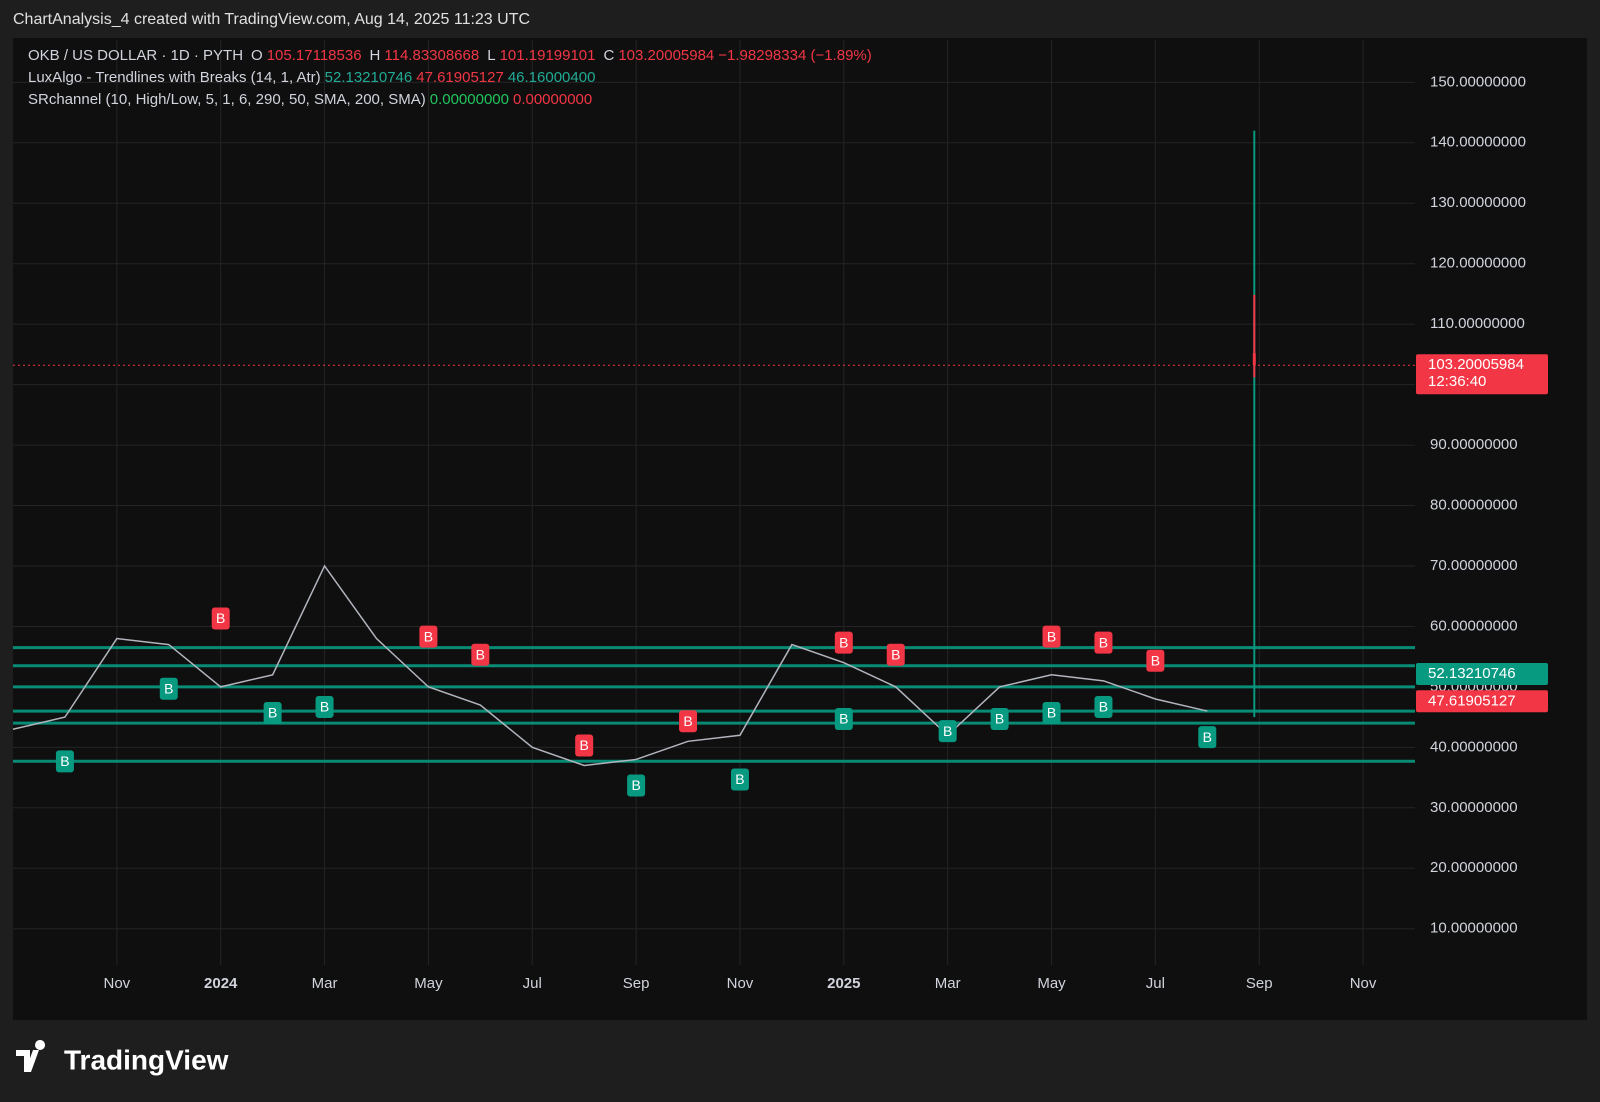 This screenshot has height=1102, width=1600. Describe the element at coordinates (1478, 263) in the screenshot. I see `y-tick-label: 120.00000000` at that location.